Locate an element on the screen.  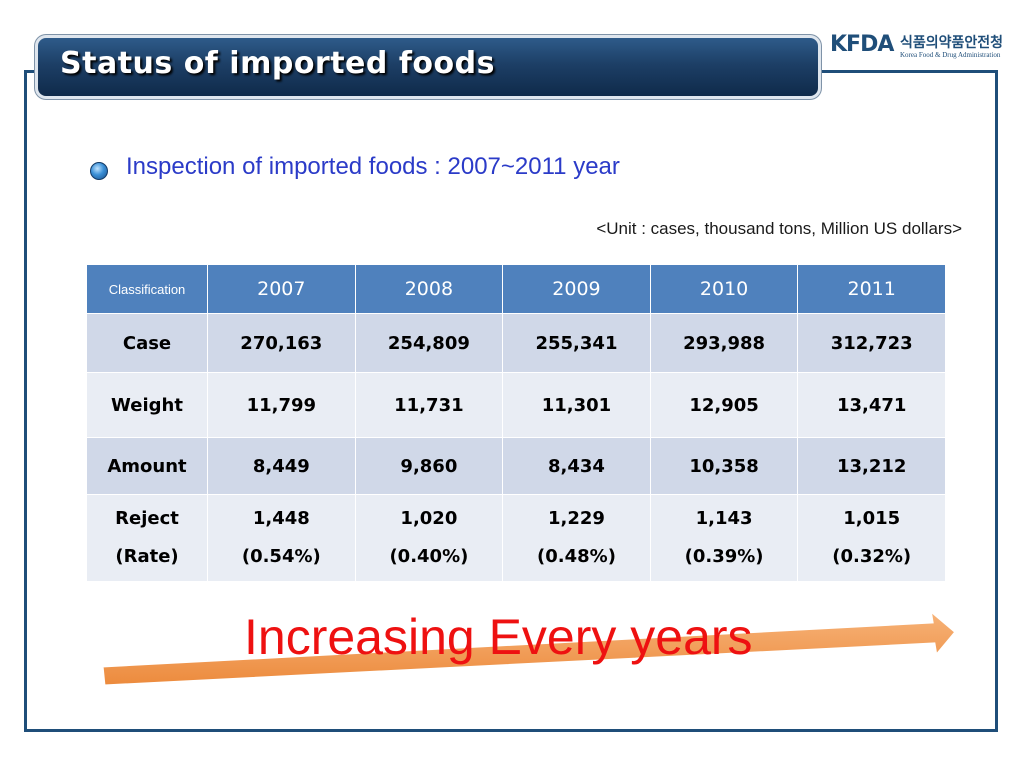
bullet-icon is located at coordinates (99, 171).